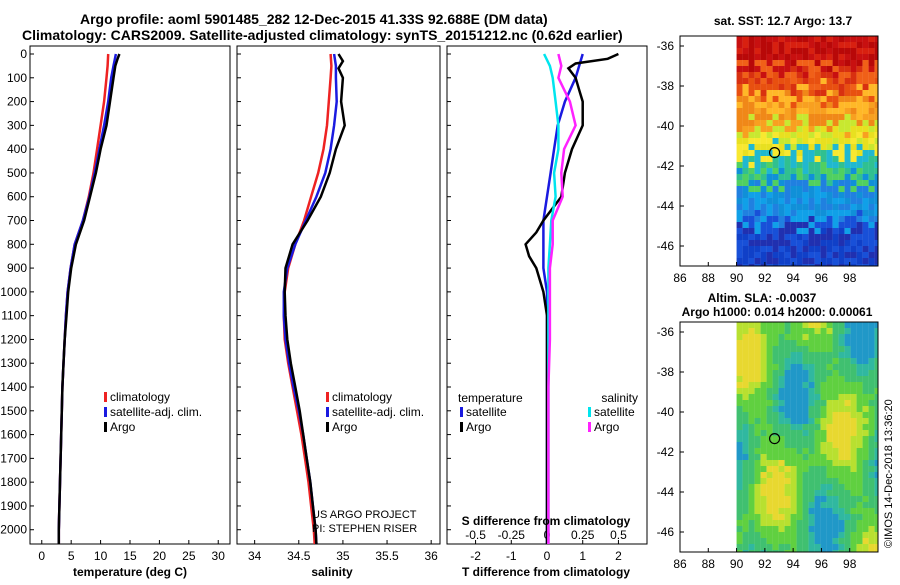  I want to click on x-tick-label: 20, so click(160, 556).